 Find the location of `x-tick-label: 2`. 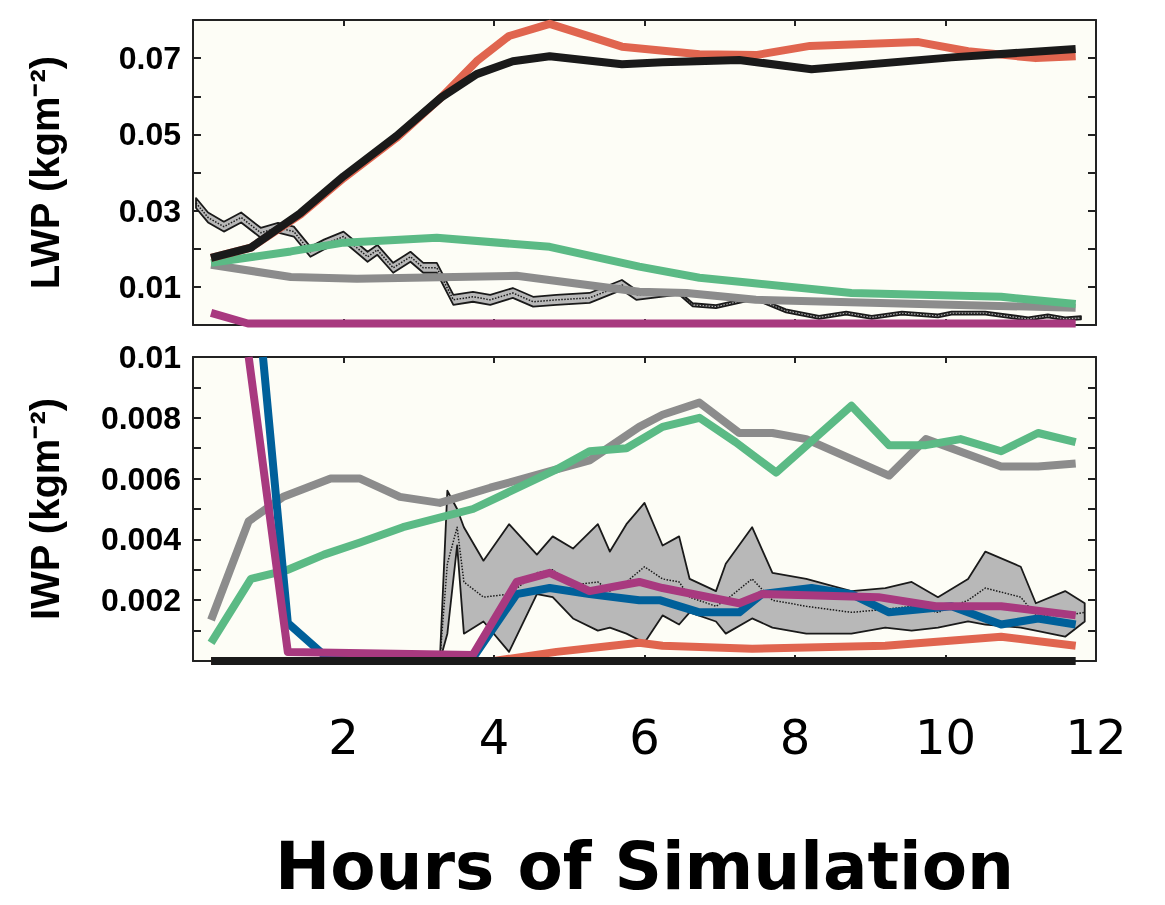

x-tick-label: 2 is located at coordinates (343, 737).